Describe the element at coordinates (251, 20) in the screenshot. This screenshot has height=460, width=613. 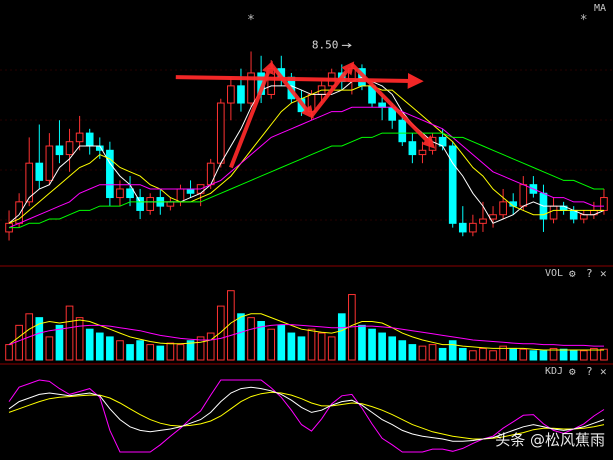
I see `star-marker-0: *` at that location.